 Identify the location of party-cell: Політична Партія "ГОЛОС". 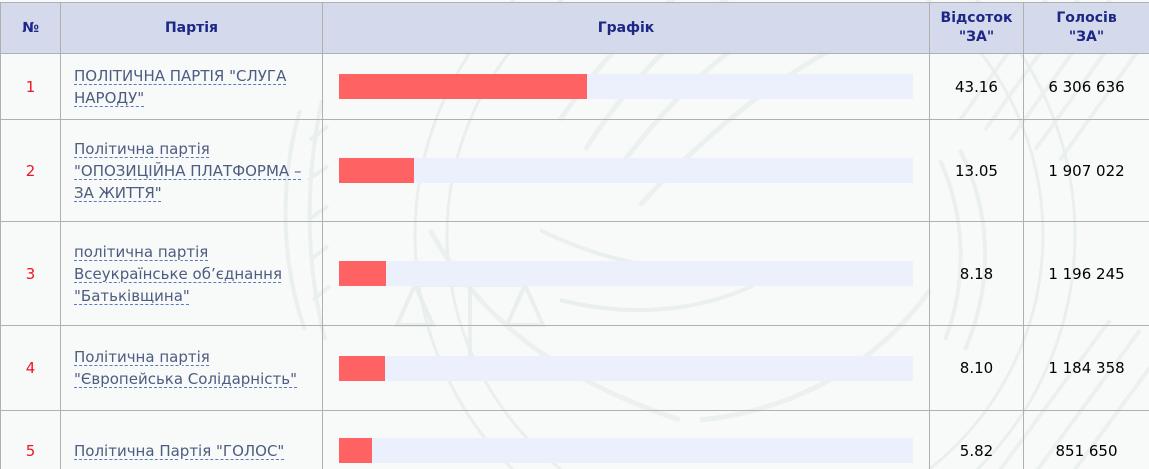
(191, 439).